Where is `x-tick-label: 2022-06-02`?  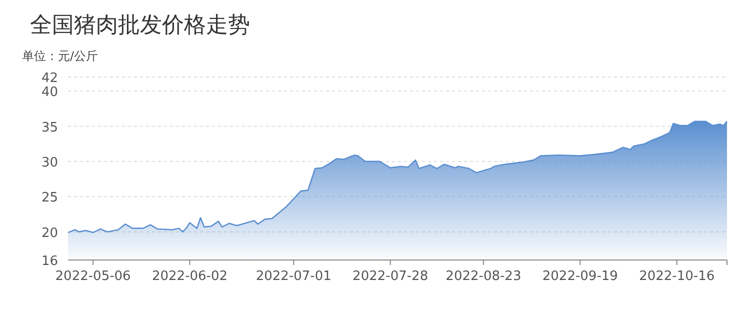 x-tick-label: 2022-06-02 is located at coordinates (190, 276).